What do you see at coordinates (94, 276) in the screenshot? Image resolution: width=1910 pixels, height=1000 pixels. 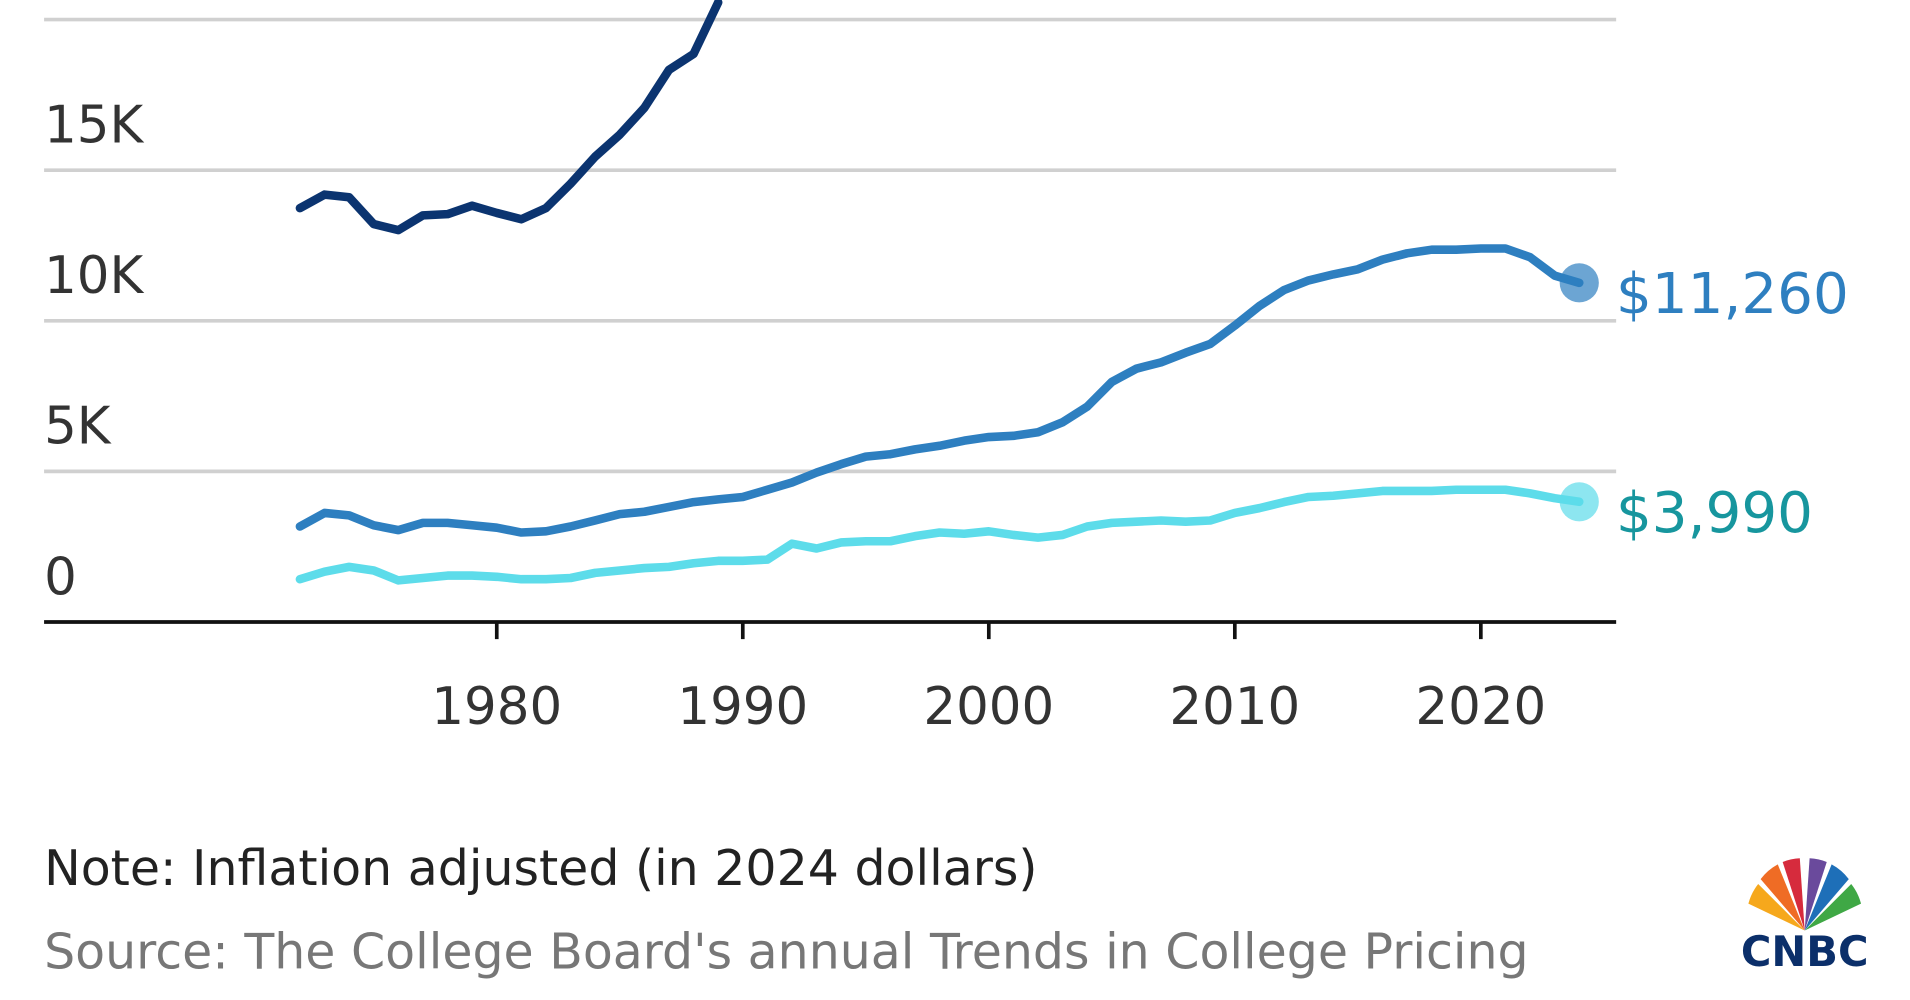 I see `y-tick-label: 10K` at bounding box center [94, 276].